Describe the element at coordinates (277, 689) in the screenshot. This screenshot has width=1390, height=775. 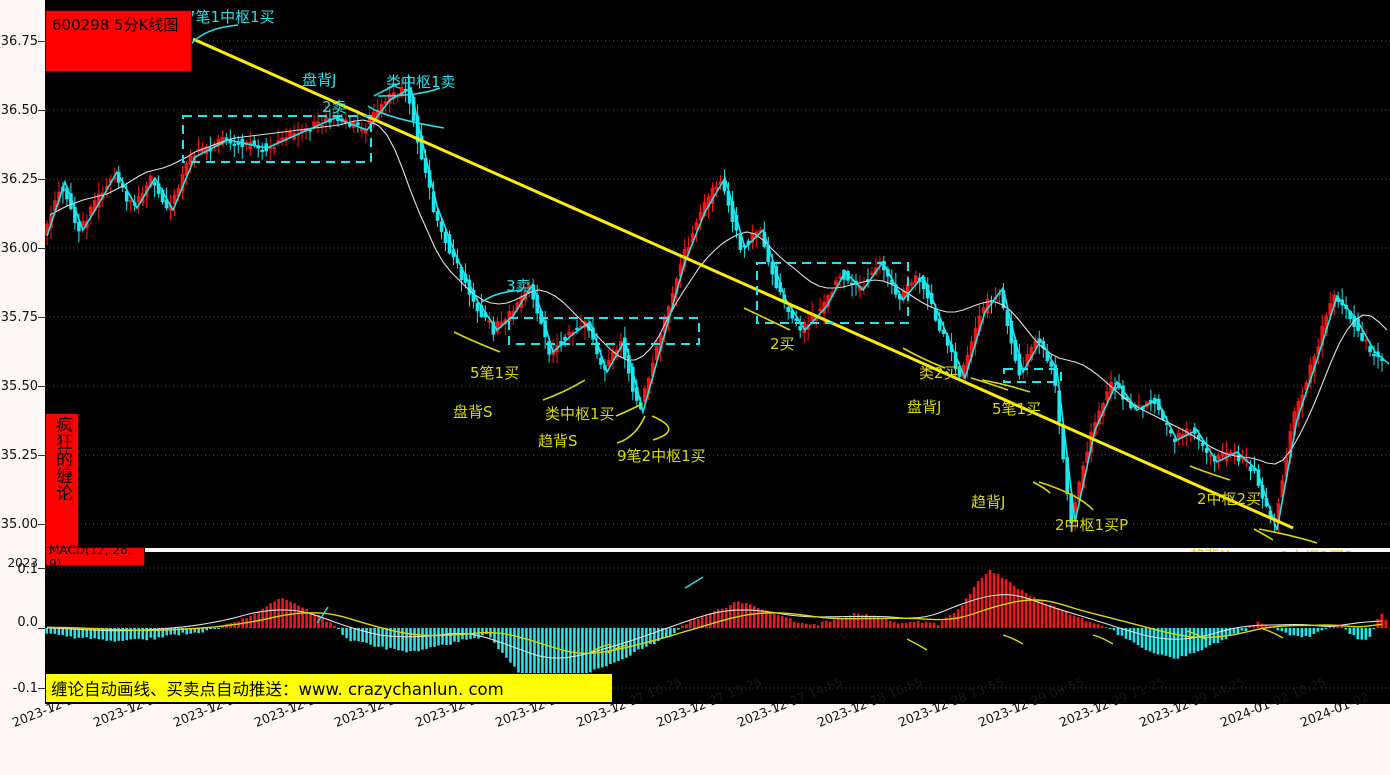
I see `promo-banner-text: 缠论自动画线、买卖点自动推送：www. crazychanlun. com` at that location.